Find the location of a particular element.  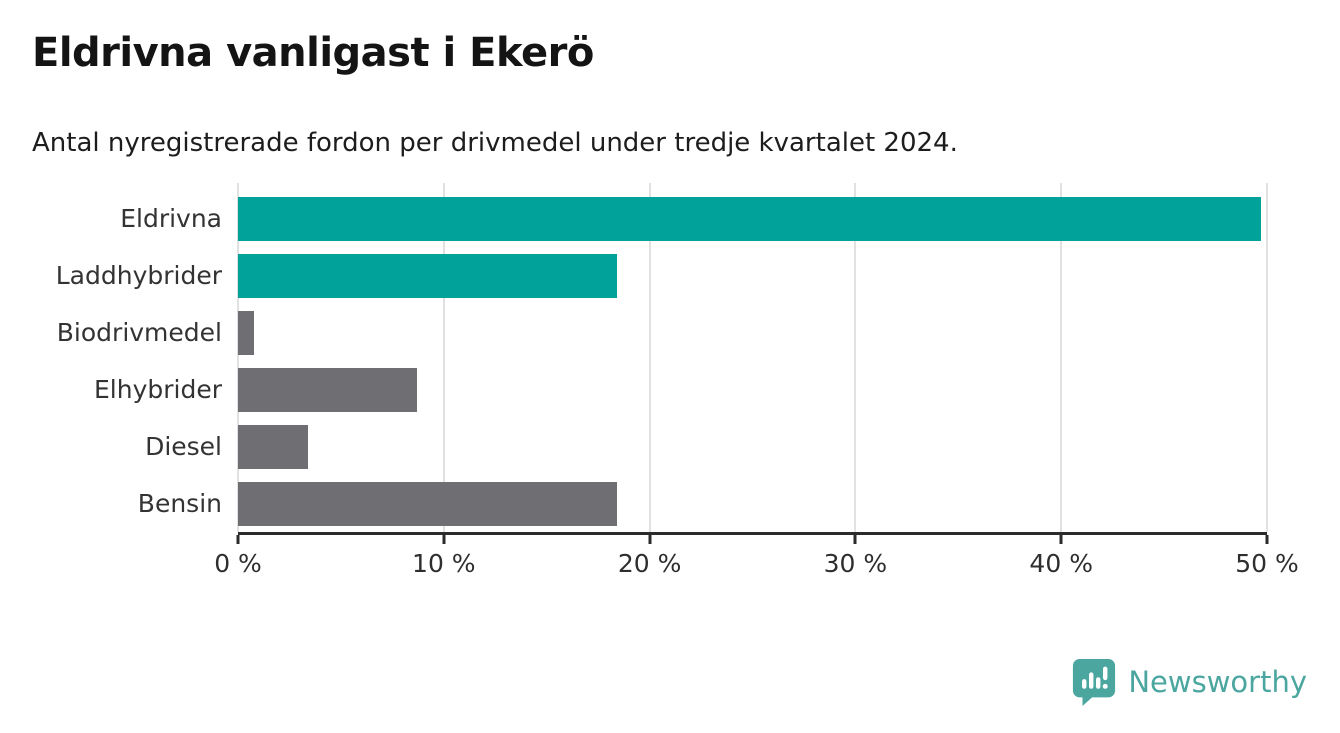

chart-row: Biodrivmedel is located at coordinates (649, 332).